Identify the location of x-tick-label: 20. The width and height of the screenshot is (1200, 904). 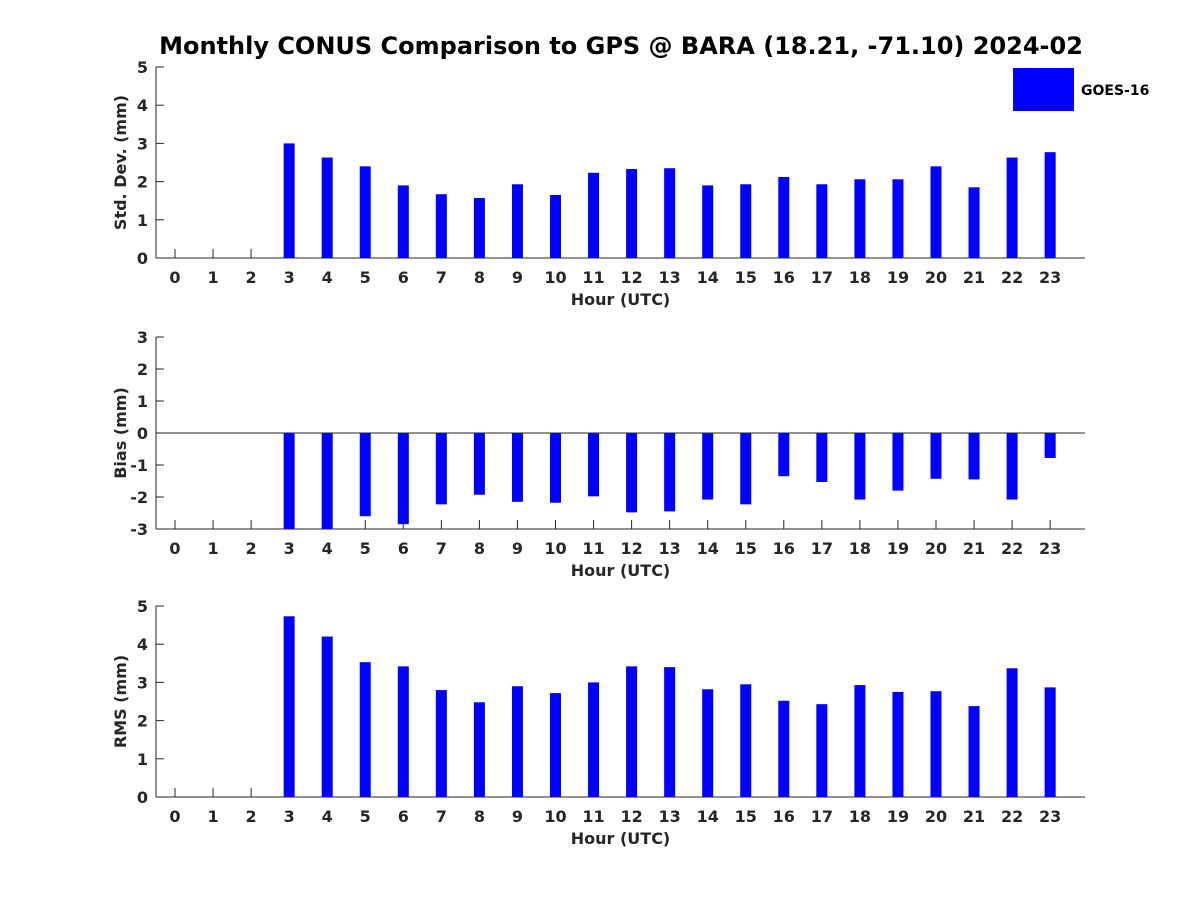
(936, 277).